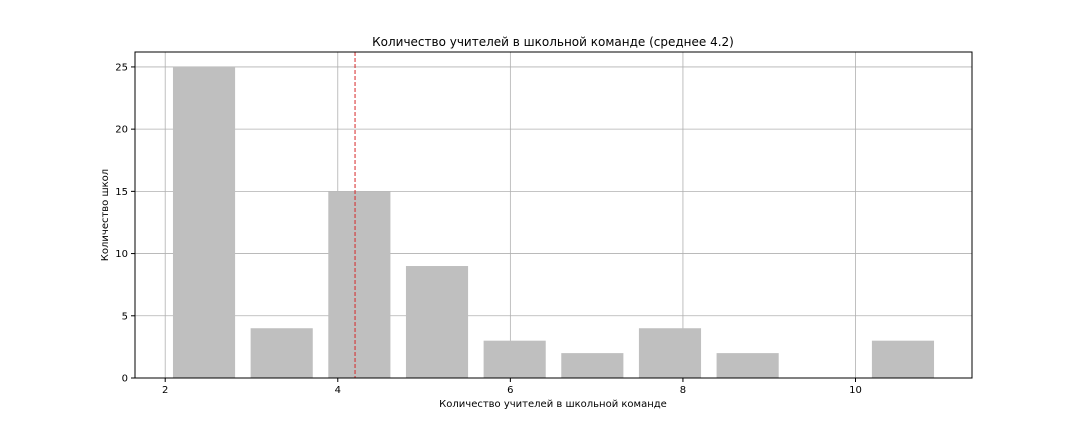 Image resolution: width=1080 pixels, height=436 pixels. What do you see at coordinates (121, 254) in the screenshot?
I see `y-tick-label: 10` at bounding box center [121, 254].